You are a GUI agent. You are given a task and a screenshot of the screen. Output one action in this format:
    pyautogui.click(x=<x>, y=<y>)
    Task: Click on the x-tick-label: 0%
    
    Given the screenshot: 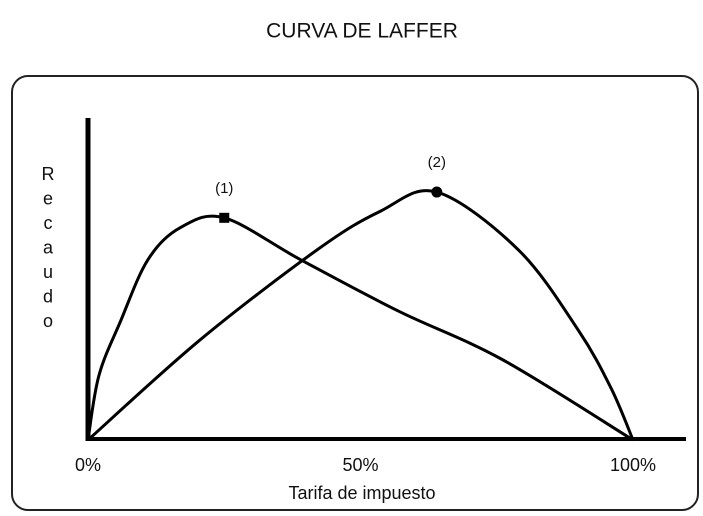 What is the action you would take?
    pyautogui.click(x=88, y=465)
    